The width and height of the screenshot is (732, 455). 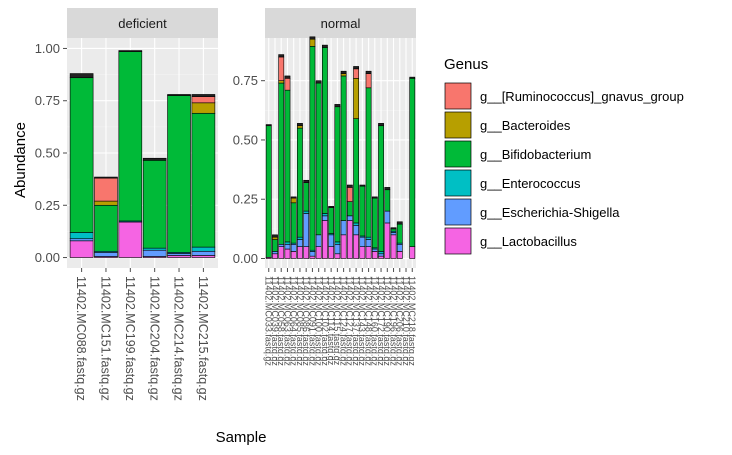 What do you see at coordinates (331, 321) in the screenshot?
I see `x-tick-label: 11402.MC114.fastq.gz` at bounding box center [331, 321].